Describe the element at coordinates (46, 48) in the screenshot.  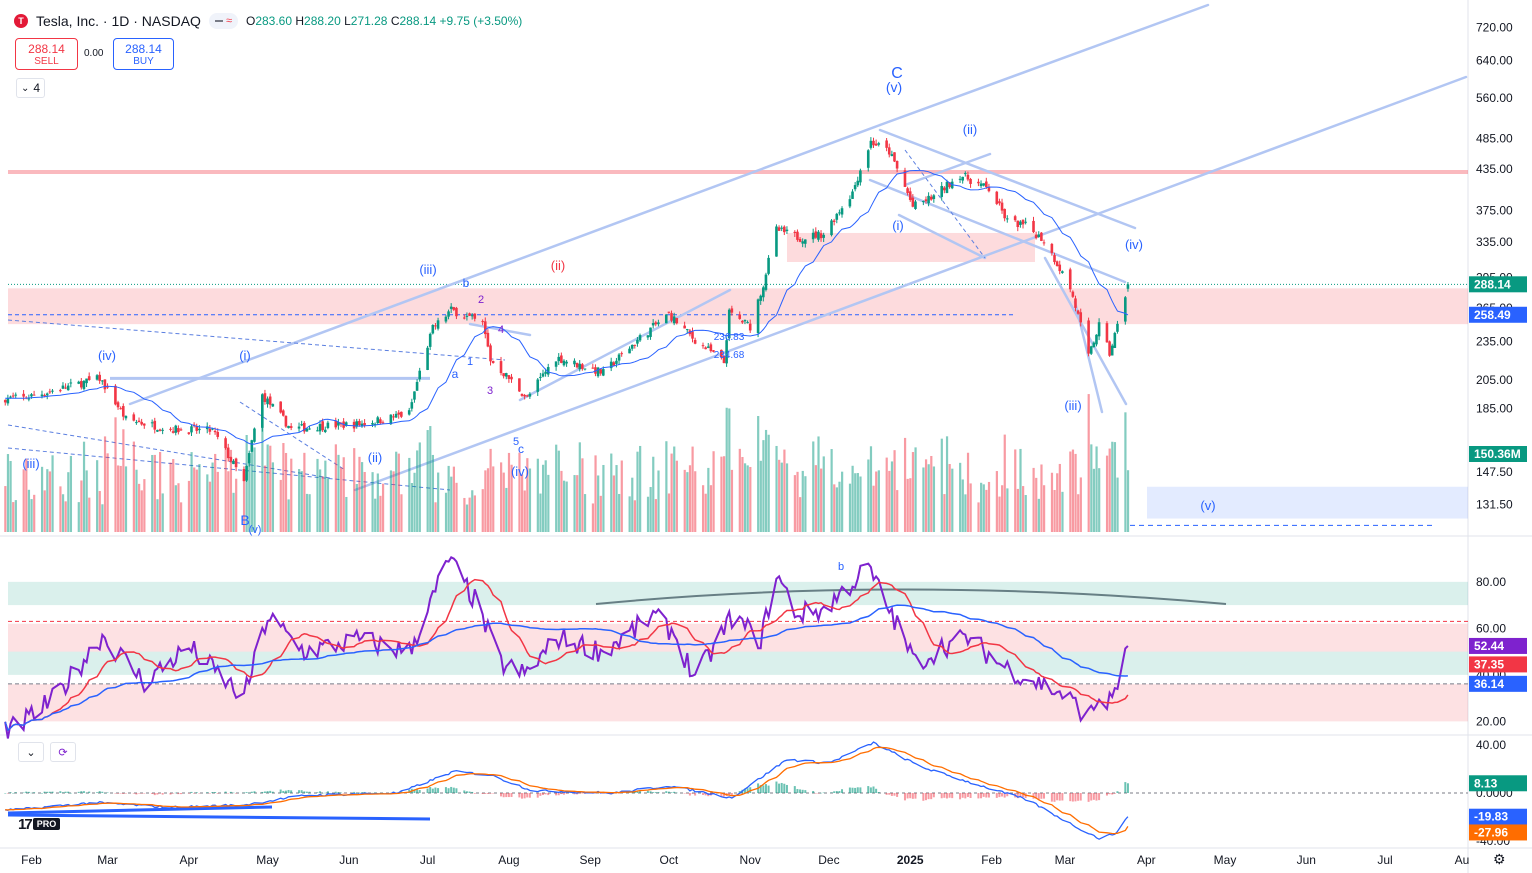
I see `sell-price: 288.14` at that location.